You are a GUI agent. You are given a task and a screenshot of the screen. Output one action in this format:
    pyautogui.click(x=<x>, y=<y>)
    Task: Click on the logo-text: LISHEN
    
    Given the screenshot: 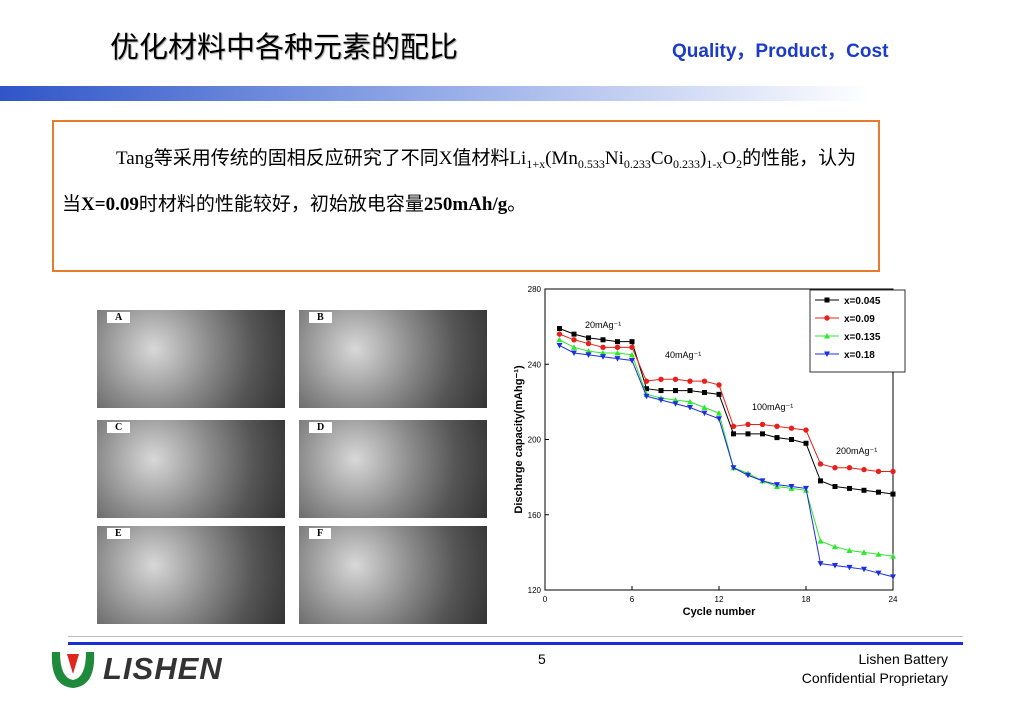 What is the action you would take?
    pyautogui.click(x=163, y=668)
    